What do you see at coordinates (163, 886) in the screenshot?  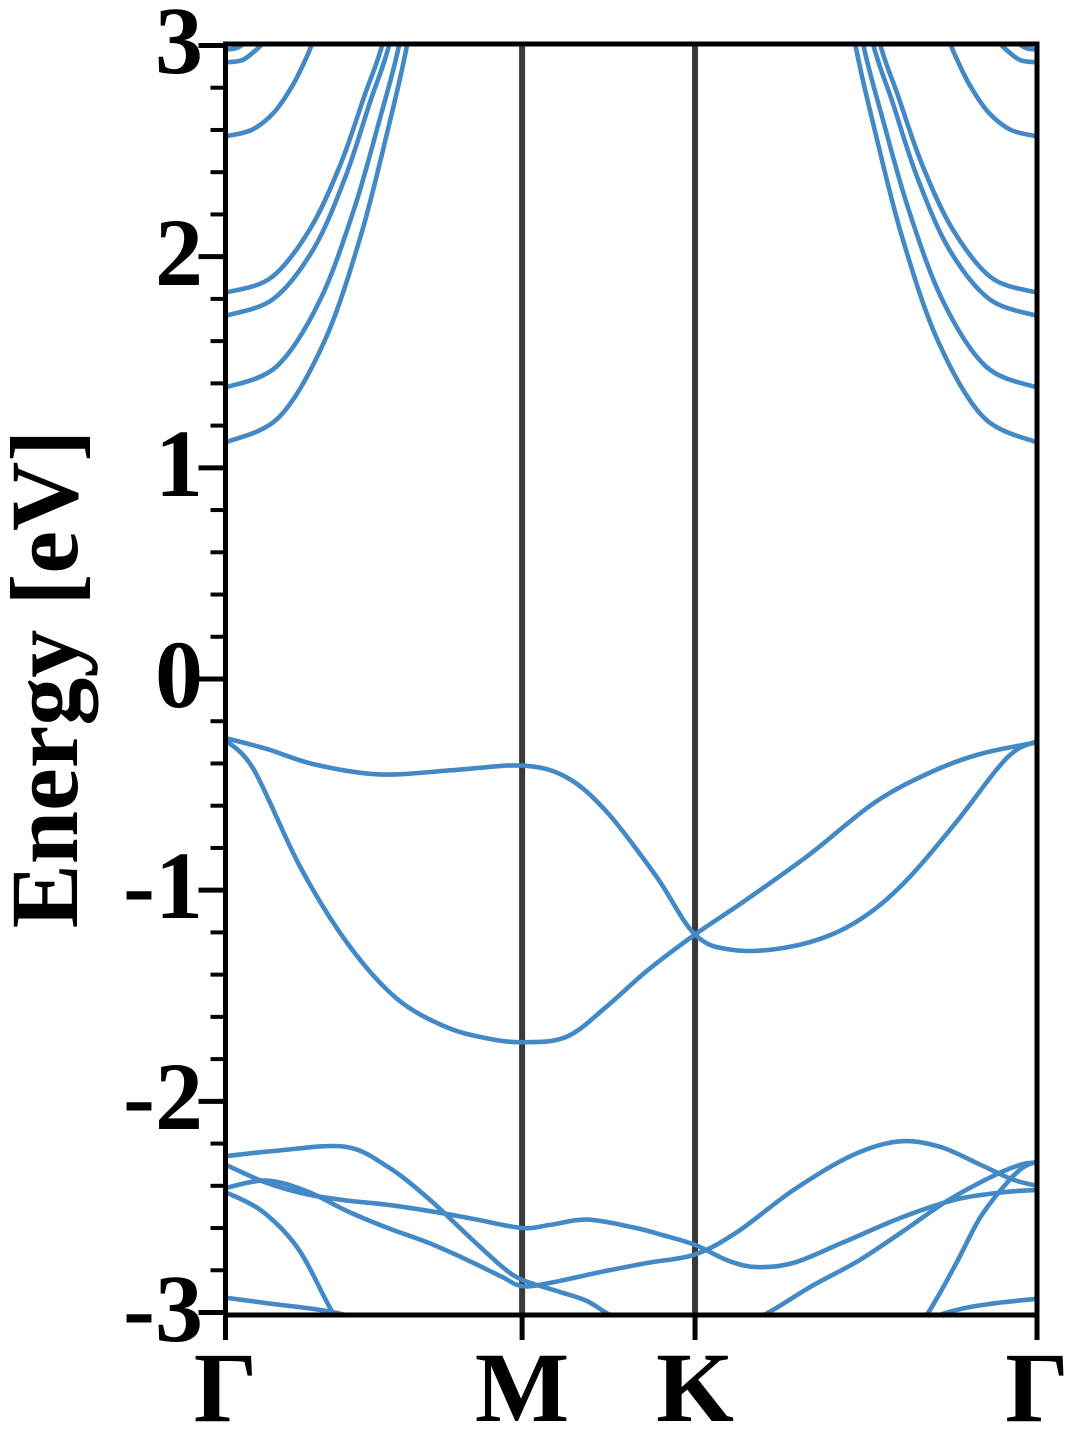 I see `y-tick-label--1: -1` at bounding box center [163, 886].